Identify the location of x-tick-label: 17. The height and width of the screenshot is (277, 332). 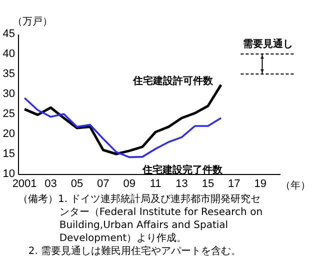
(234, 184).